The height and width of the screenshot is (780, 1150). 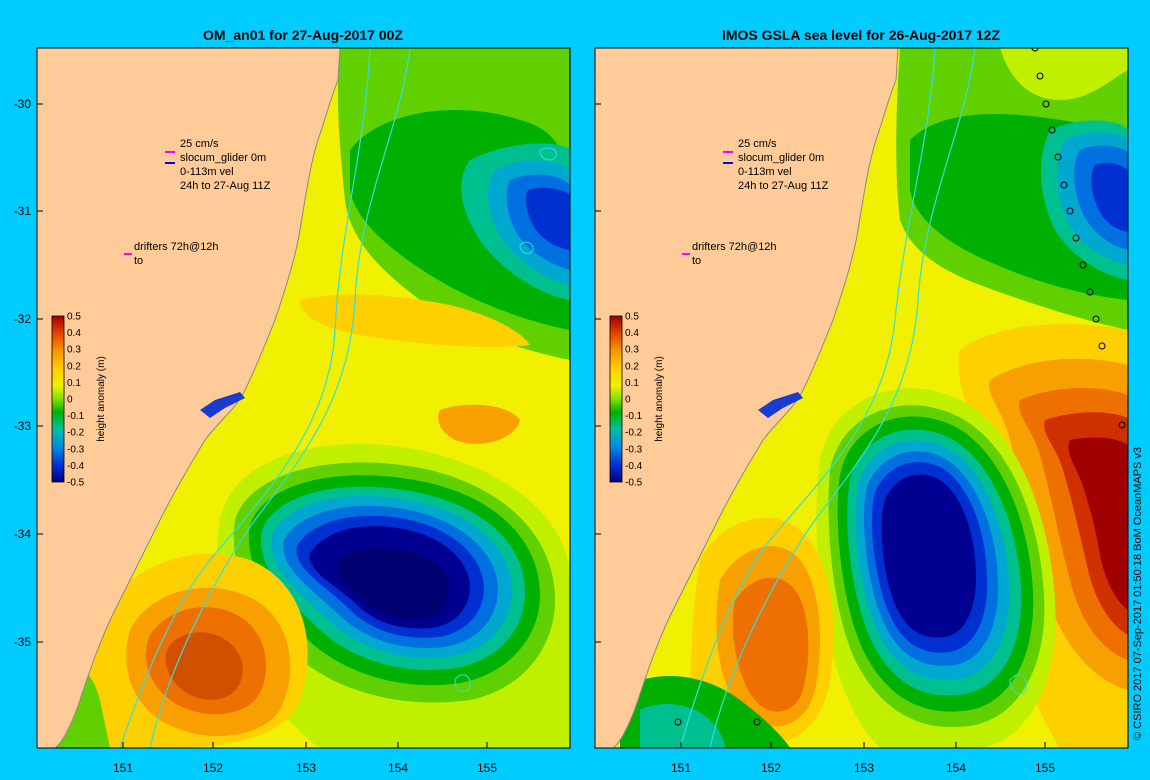 What do you see at coordinates (303, 35) in the screenshot?
I see `panel-left-title: OM_an01 for 27-Aug-2017 00Z` at bounding box center [303, 35].